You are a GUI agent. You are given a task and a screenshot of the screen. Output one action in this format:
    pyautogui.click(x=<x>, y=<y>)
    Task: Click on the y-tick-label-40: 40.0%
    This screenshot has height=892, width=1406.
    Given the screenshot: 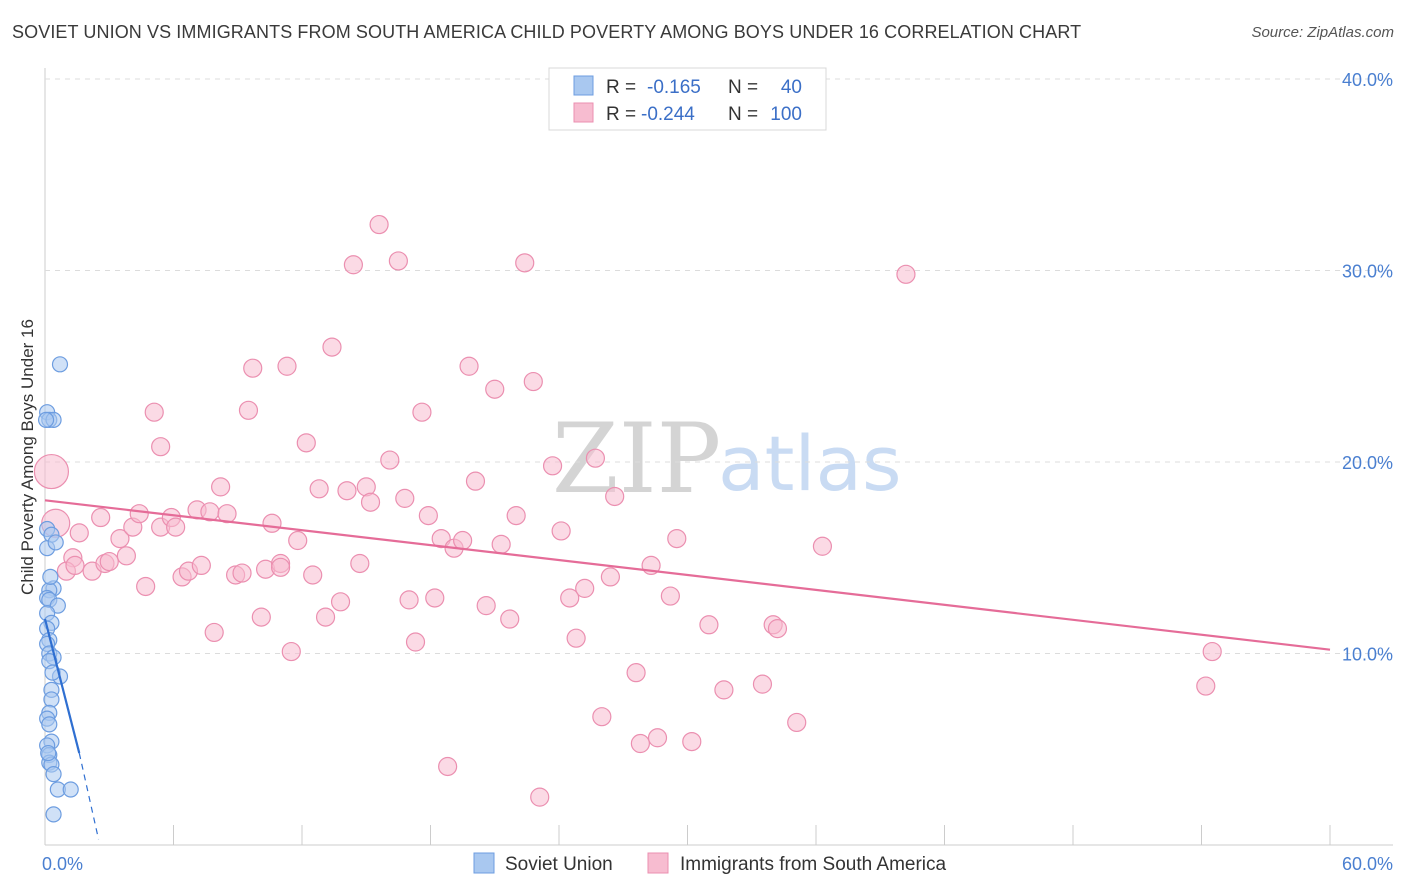 What is the action you would take?
    pyautogui.click(x=1367, y=80)
    